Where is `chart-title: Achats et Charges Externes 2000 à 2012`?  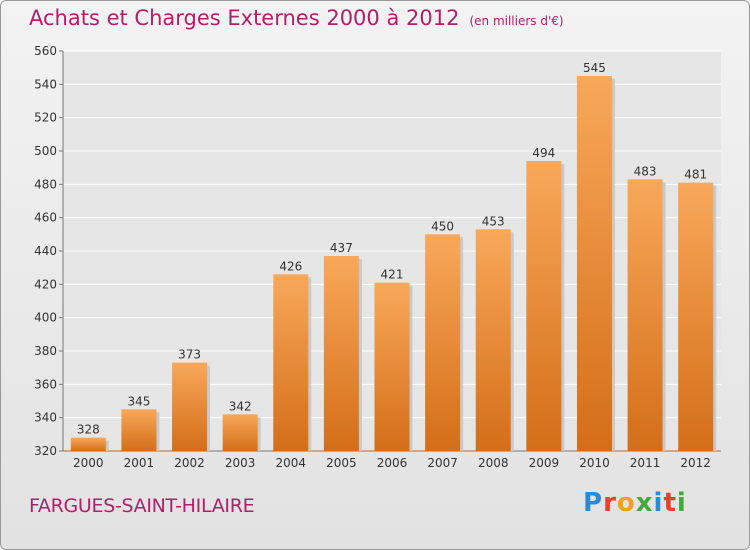
chart-title: Achats et Charges Externes 2000 à 2012 is located at coordinates (244, 18).